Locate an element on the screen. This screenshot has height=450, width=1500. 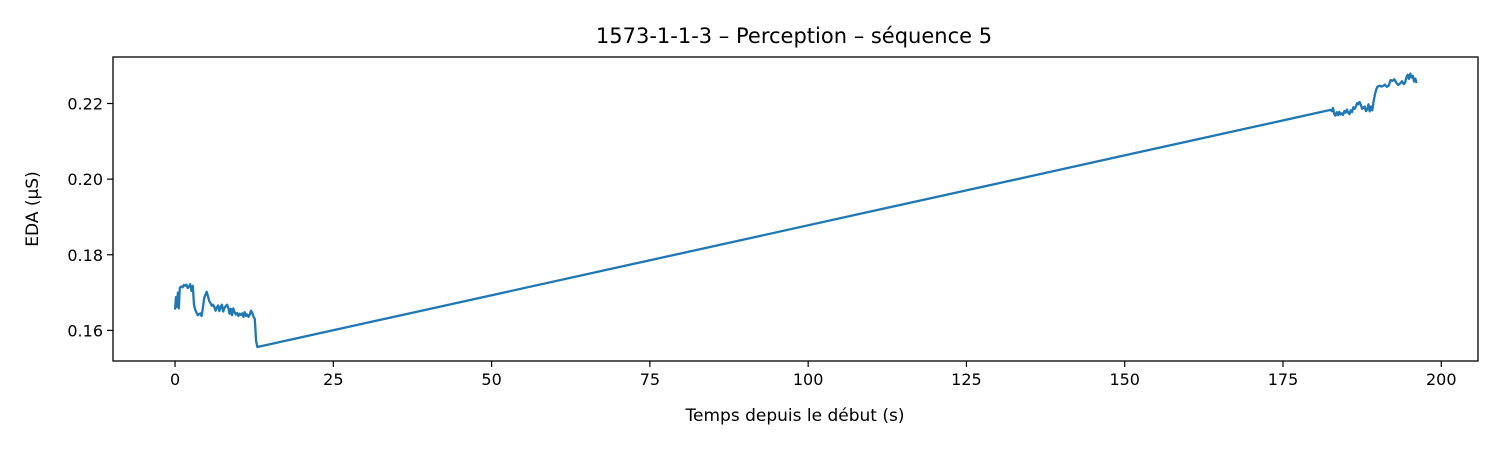
y-tick-label: 0.16 is located at coordinates (85, 330).